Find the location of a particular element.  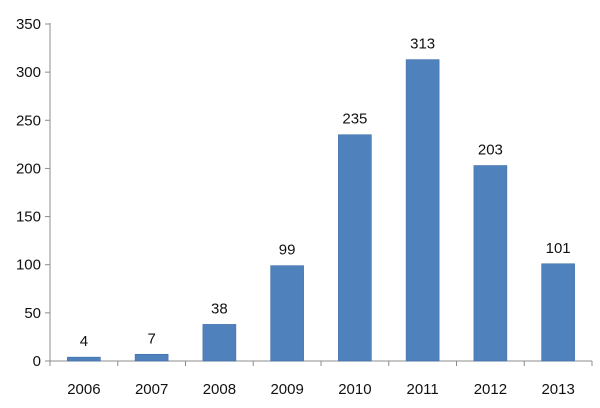

x-tick-label-2010: 2010 is located at coordinates (354, 389).